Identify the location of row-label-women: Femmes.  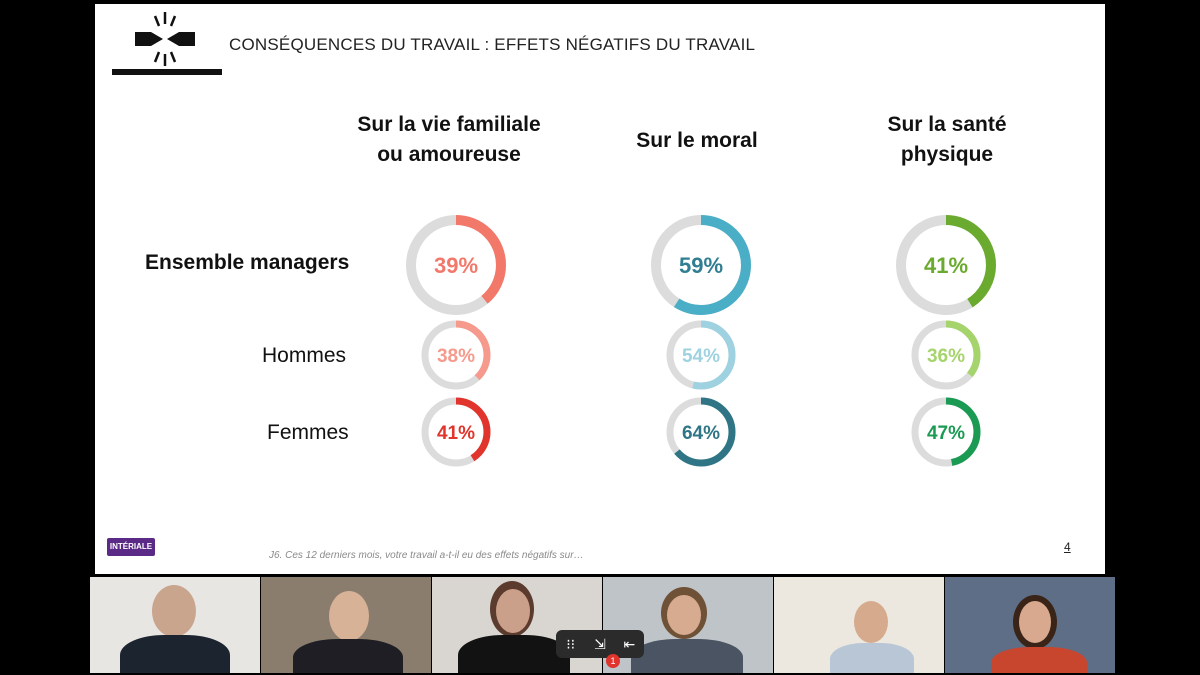
(308, 432).